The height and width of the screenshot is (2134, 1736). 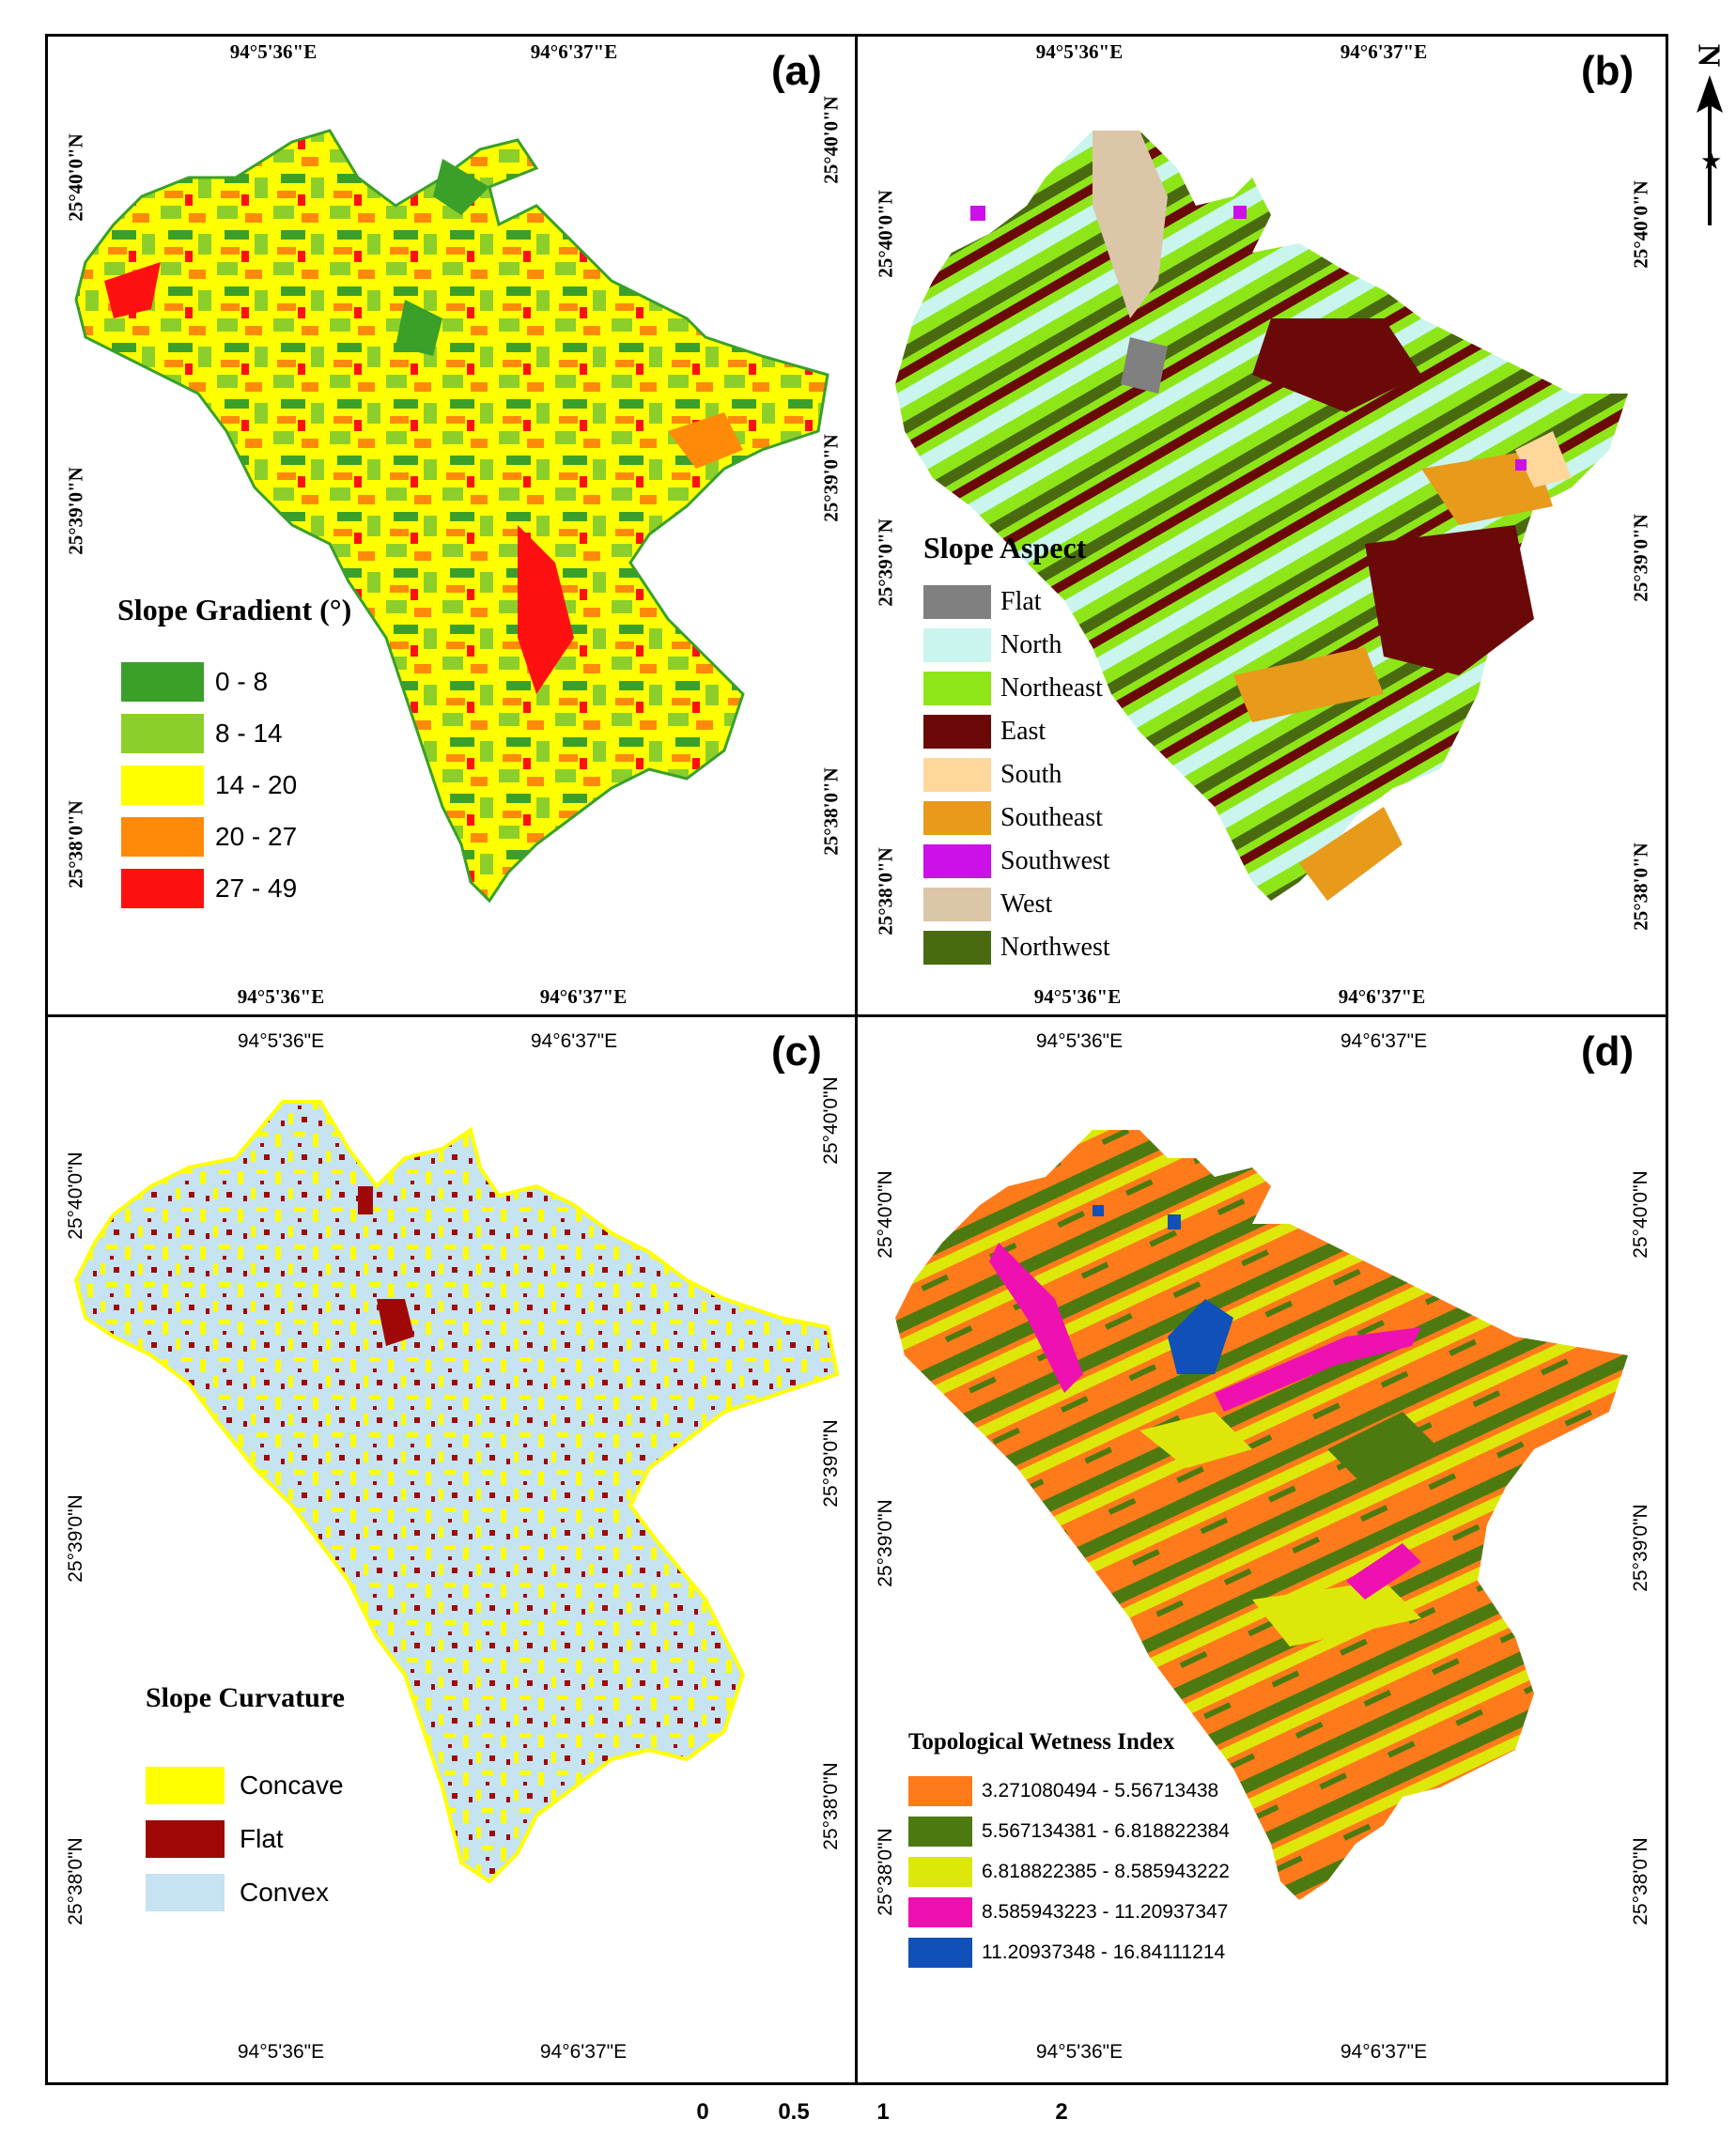 What do you see at coordinates (574, 52) in the screenshot?
I see `panel-a-top-x-2: 94°6'37"E` at bounding box center [574, 52].